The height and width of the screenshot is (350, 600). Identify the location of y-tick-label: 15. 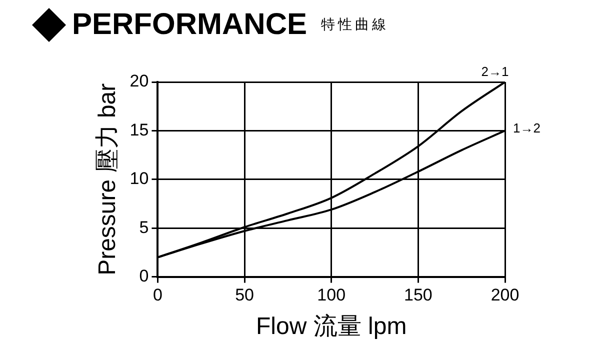
(139, 130).